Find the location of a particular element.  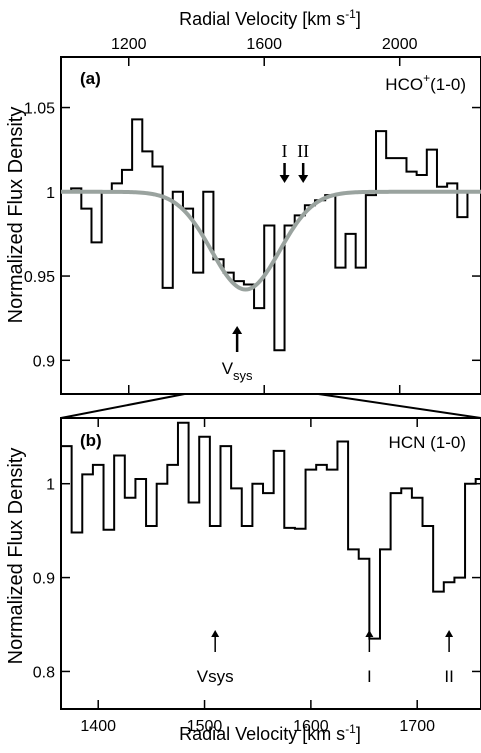

panel-a-x-tick-label: 2000 is located at coordinates (400, 44).